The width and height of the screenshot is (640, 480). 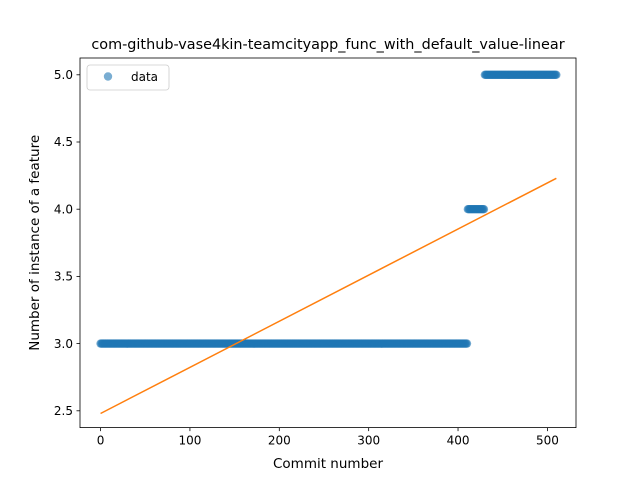 I want to click on legend-box, so click(x=128, y=77).